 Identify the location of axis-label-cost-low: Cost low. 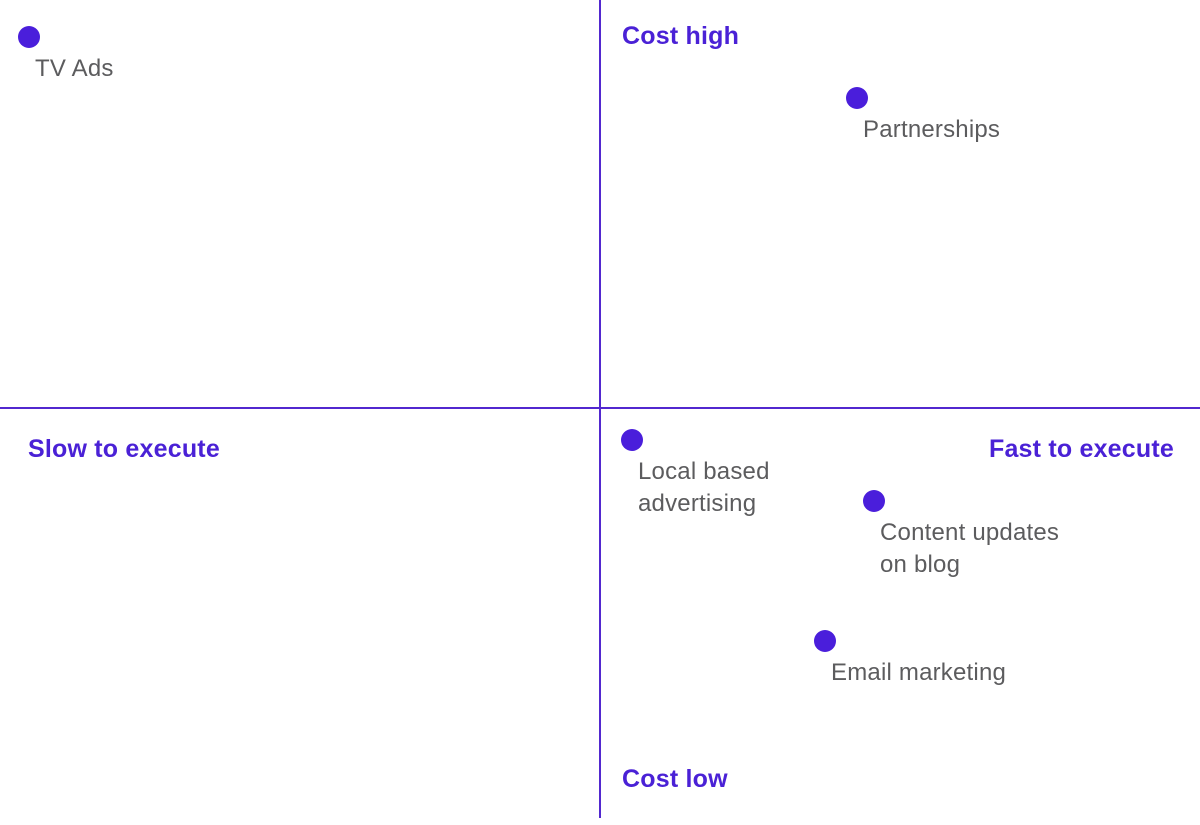
(675, 779).